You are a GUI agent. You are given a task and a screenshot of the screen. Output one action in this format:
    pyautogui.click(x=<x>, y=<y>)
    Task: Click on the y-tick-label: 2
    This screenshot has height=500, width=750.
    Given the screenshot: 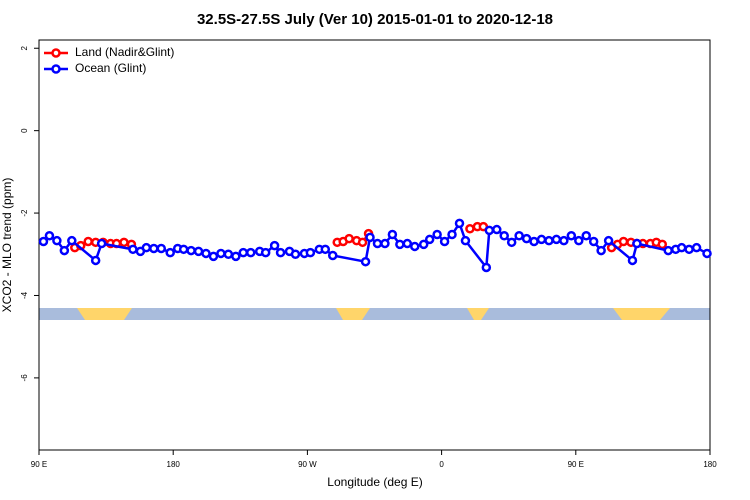 What is the action you would take?
    pyautogui.click(x=24, y=47)
    